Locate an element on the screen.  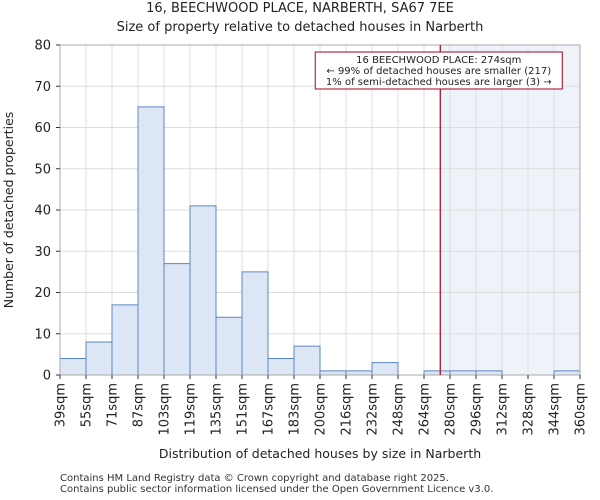
y-tick-label: 0 is located at coordinates (47, 376).